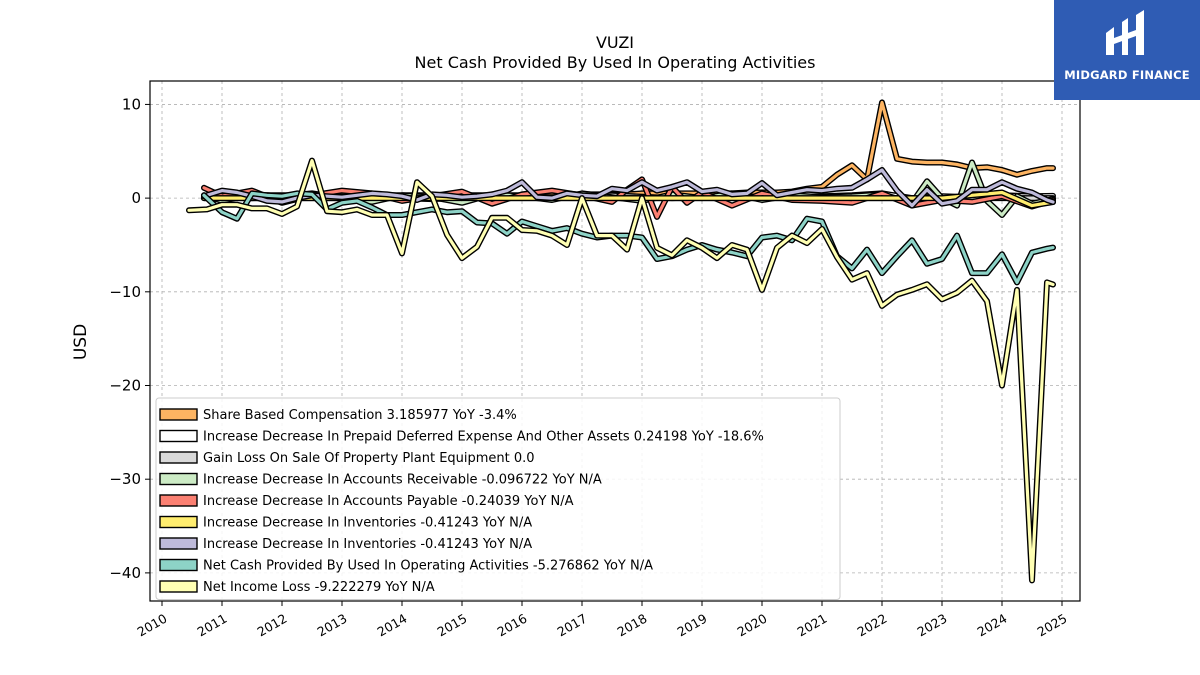 This screenshot has width=1200, height=675. What do you see at coordinates (1051, 625) in the screenshot?
I see `x-tick-label: 2025` at bounding box center [1051, 625].